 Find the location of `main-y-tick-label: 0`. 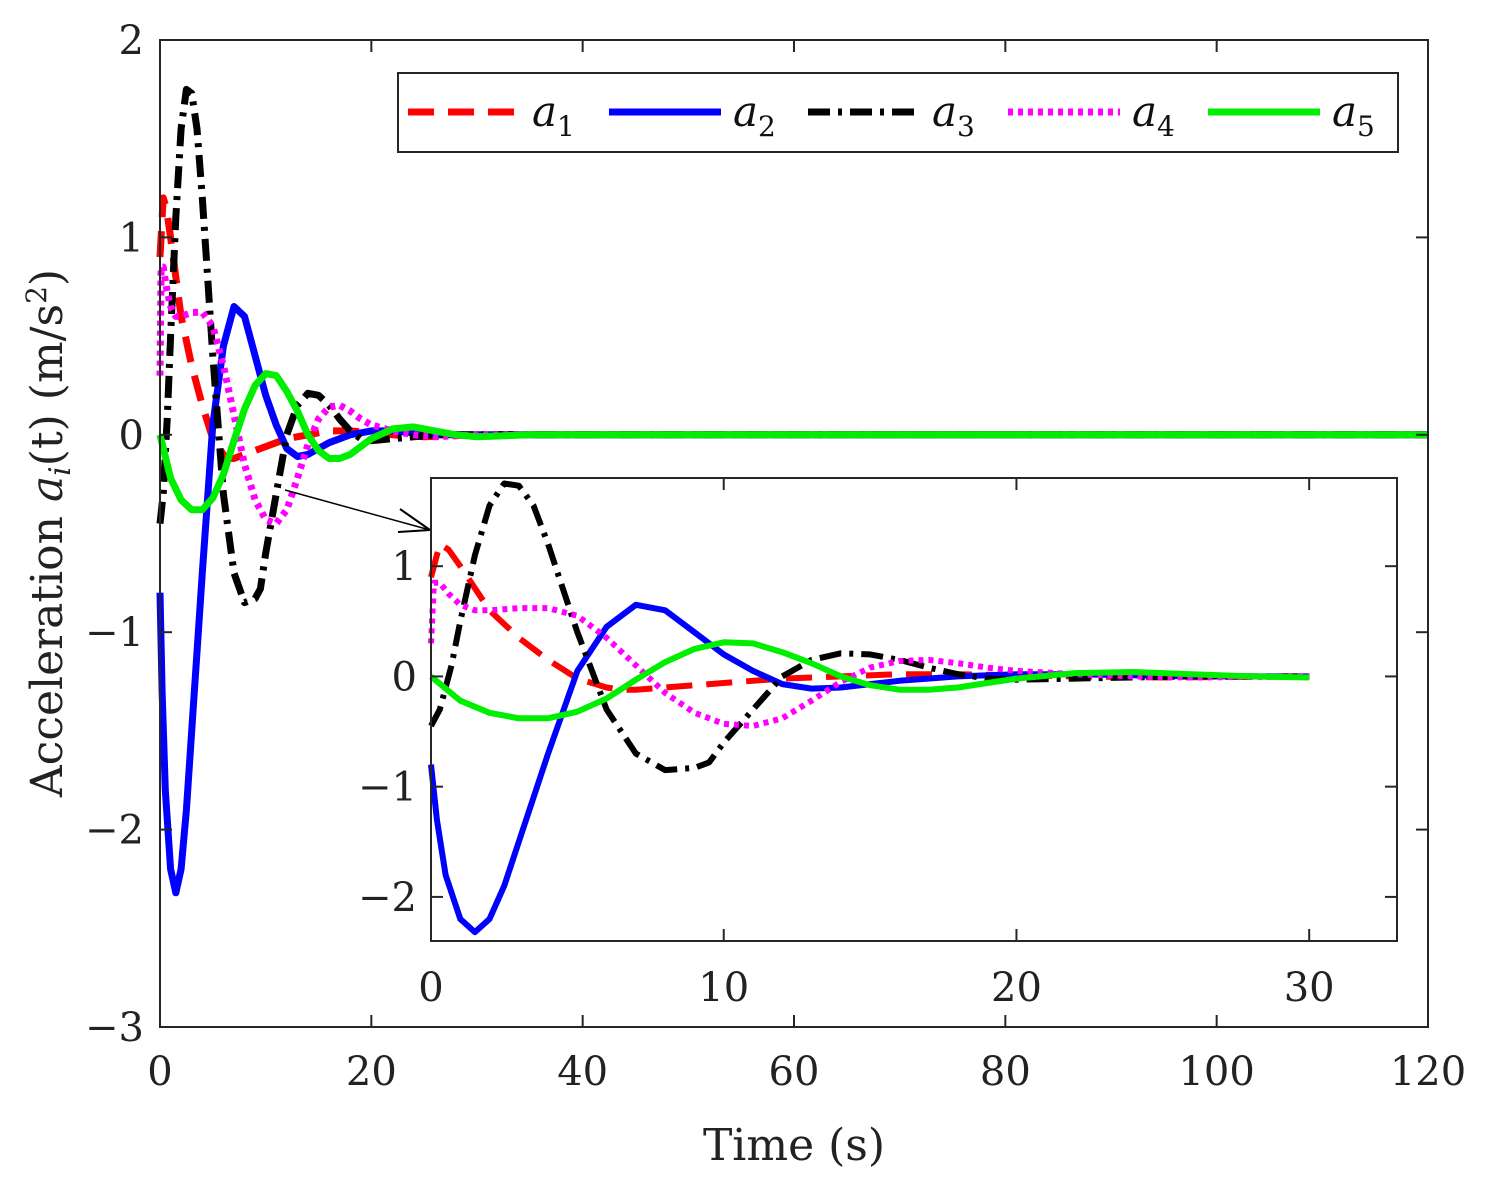

main-y-tick-label: 0 is located at coordinates (131, 436).